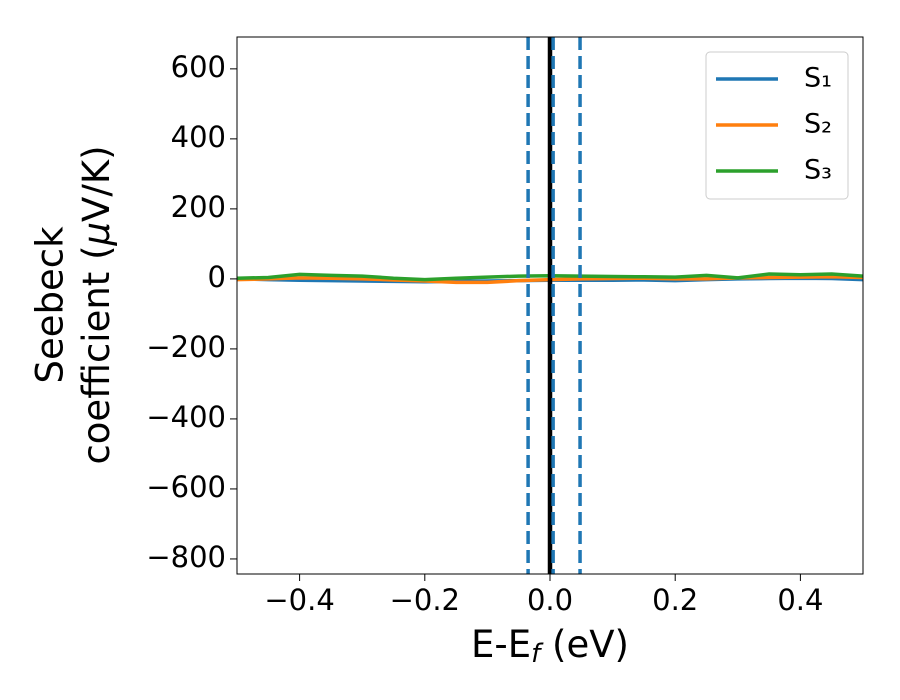  Describe the element at coordinates (818, 170) in the screenshot. I see `legend-label: S₃` at that location.